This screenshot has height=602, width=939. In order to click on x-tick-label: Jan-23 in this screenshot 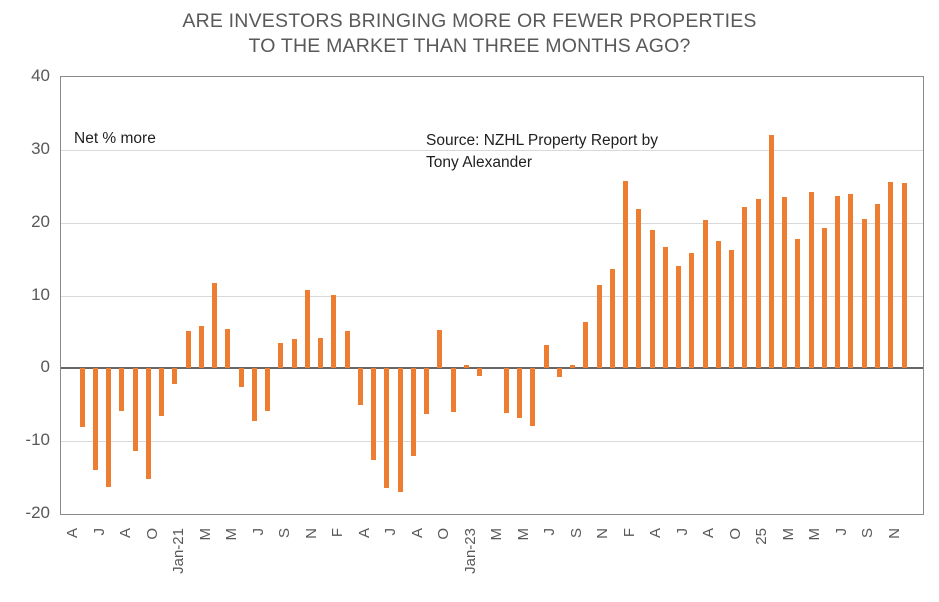, I will do `click(470, 551)`.